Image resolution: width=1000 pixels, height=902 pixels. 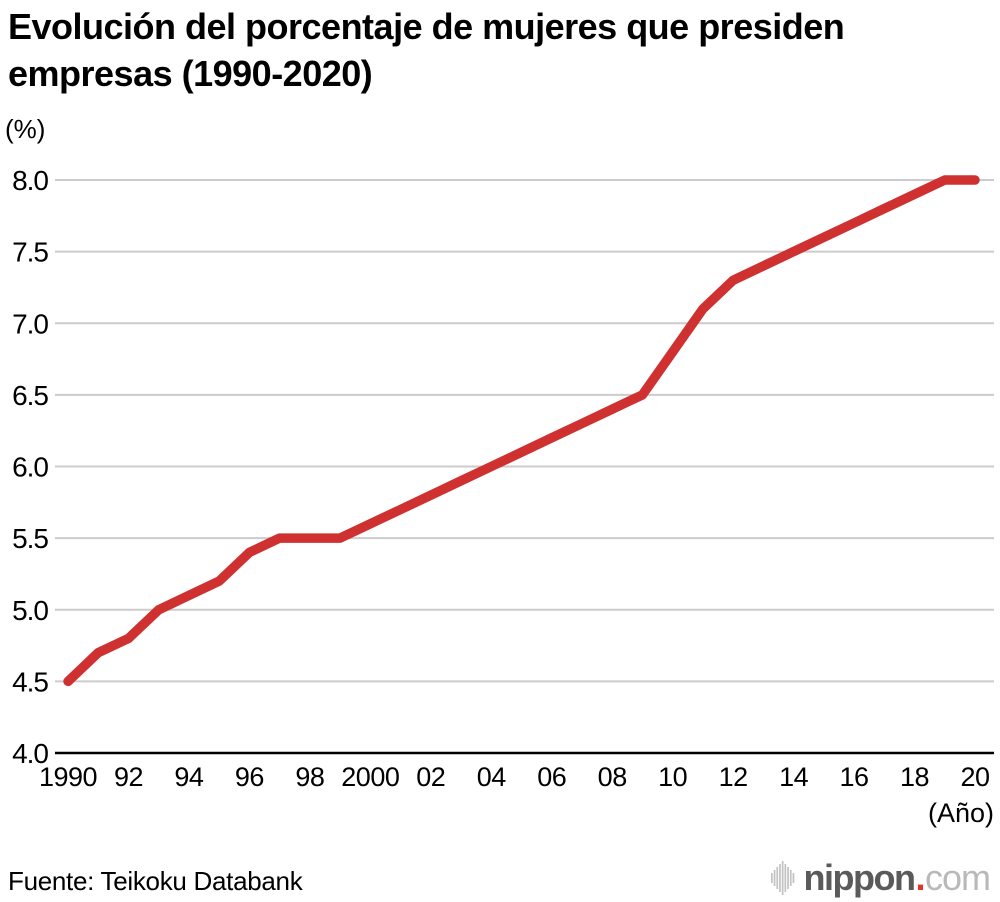 I want to click on y-axis-tick-label: 7.0, so click(x=30, y=323).